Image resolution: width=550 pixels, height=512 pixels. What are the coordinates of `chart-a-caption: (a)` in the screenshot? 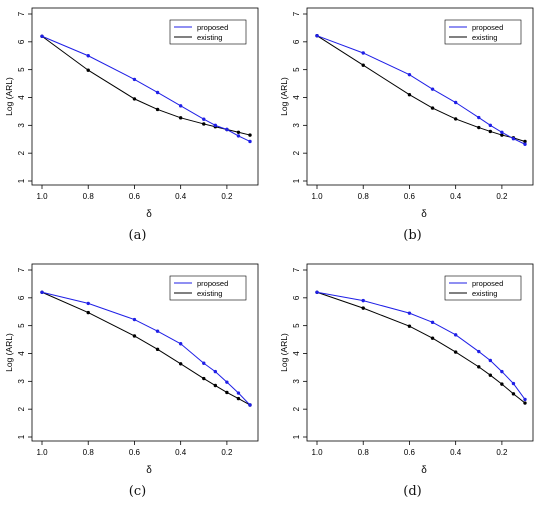 It's located at (137, 235).